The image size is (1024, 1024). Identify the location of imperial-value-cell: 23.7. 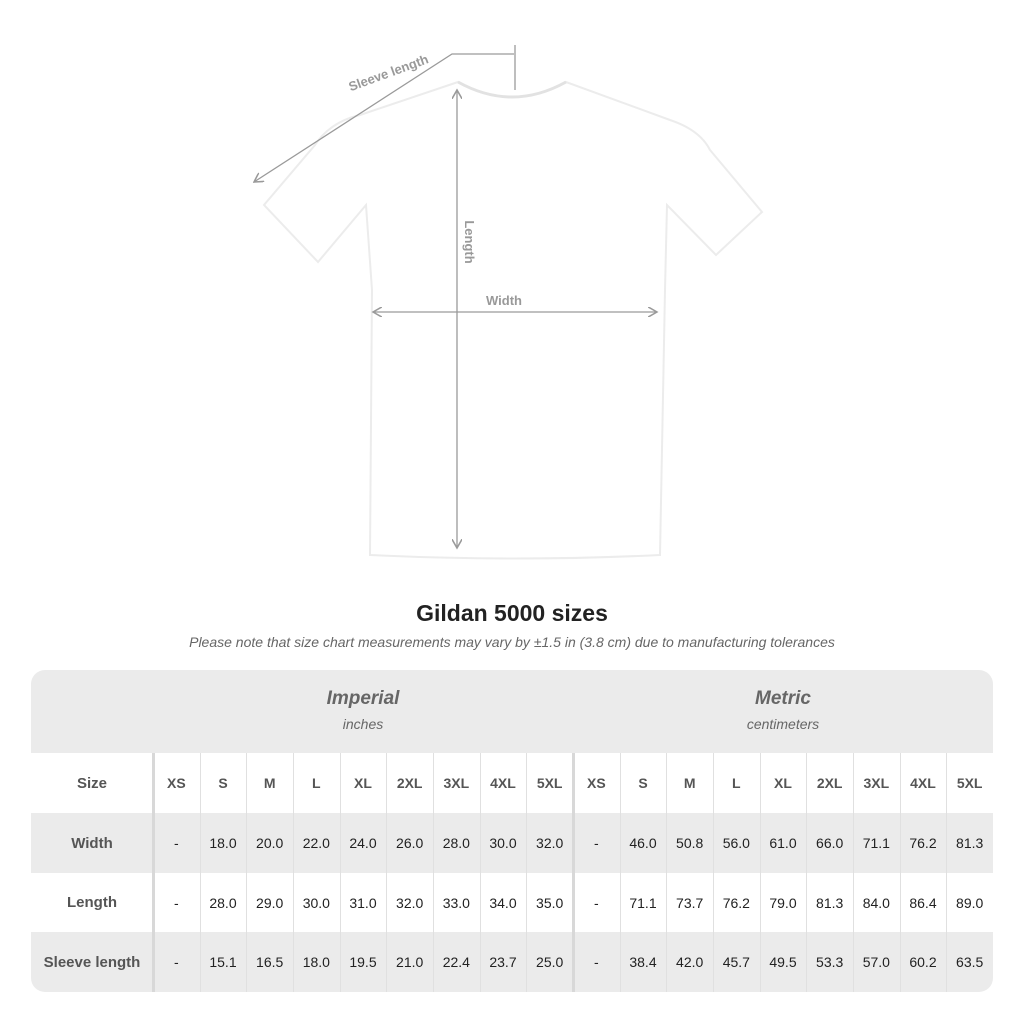
(503, 962).